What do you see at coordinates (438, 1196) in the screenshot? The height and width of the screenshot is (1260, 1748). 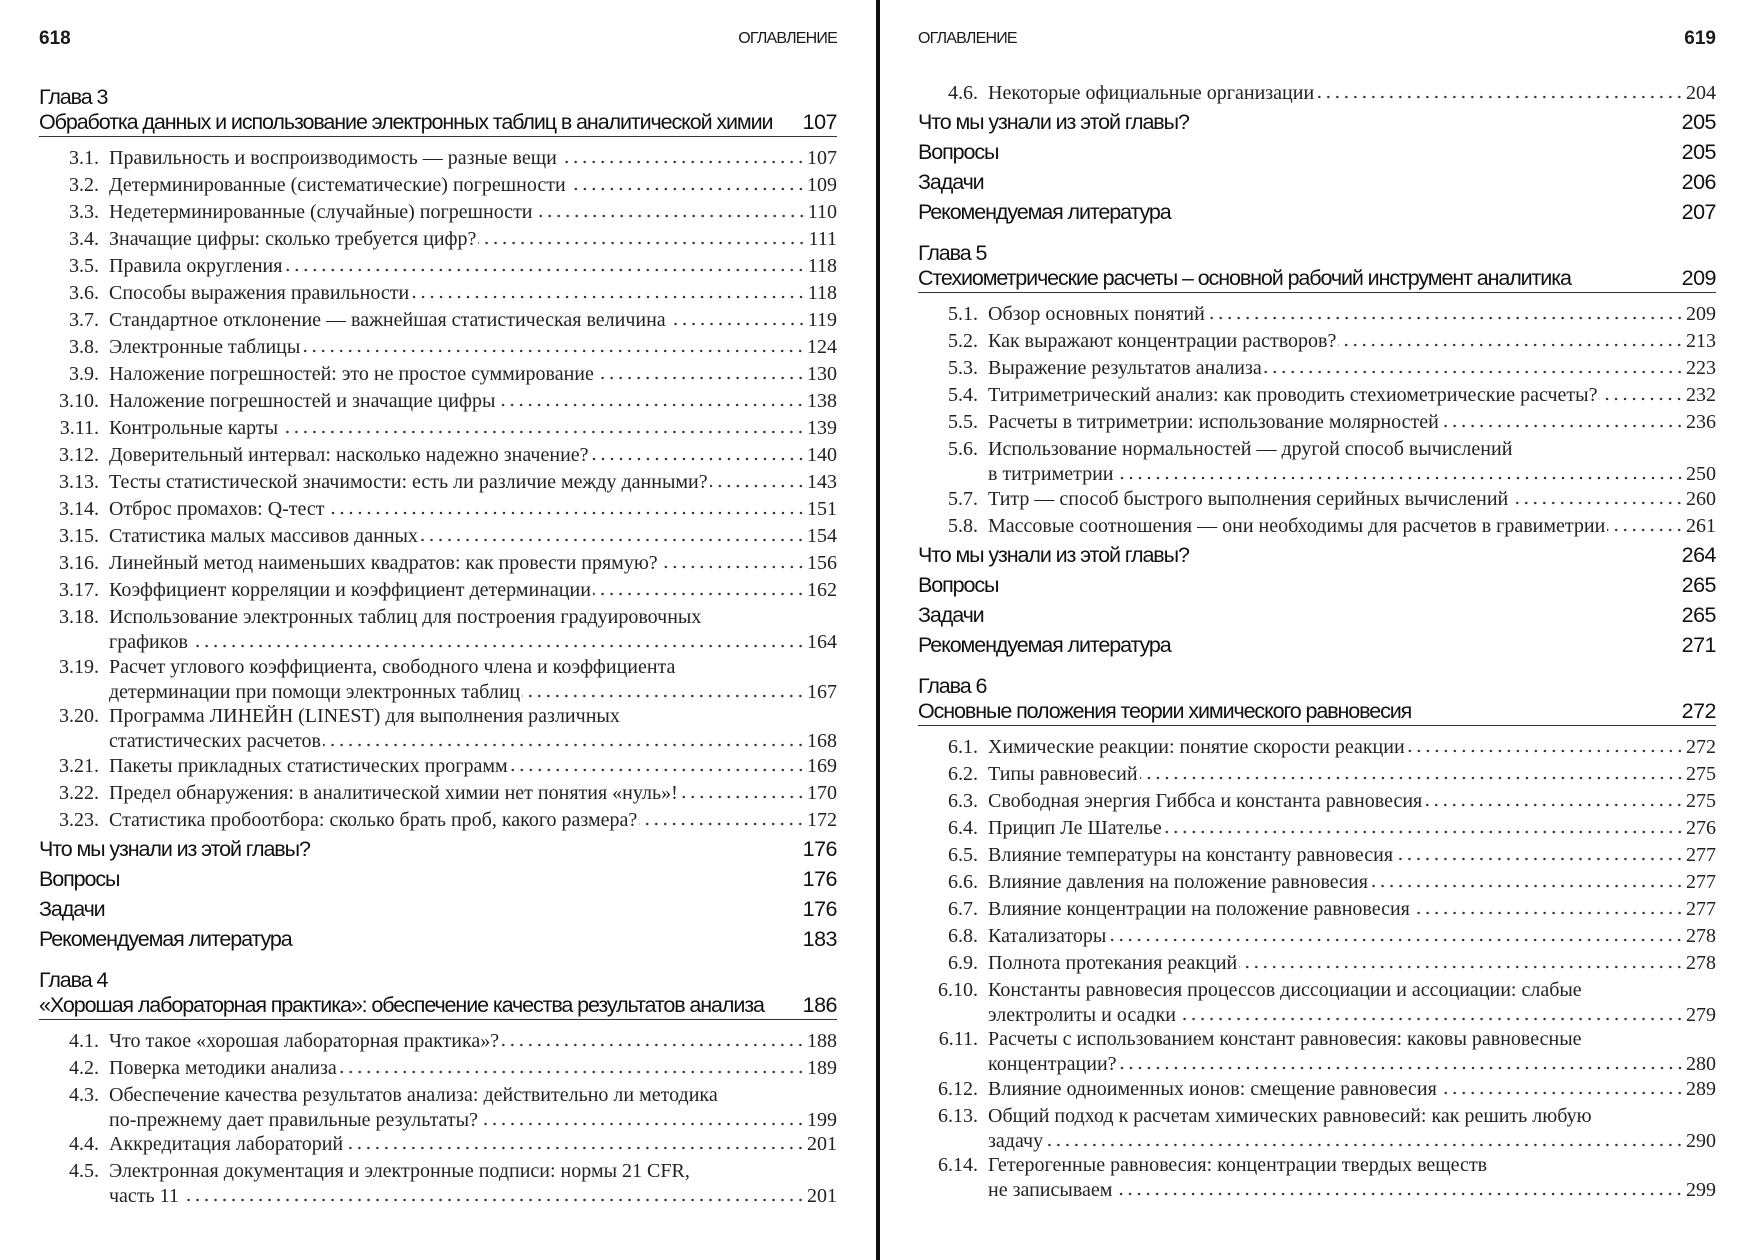 I see `entry-line: часть 11 201` at bounding box center [438, 1196].